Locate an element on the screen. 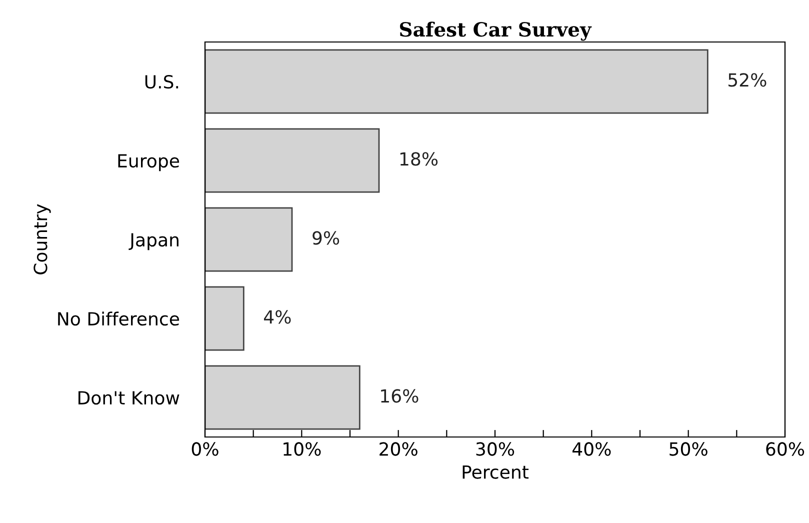 Image resolution: width=809 pixels, height=523 pixels. y-tick-label: Japan is located at coordinates (153, 241).